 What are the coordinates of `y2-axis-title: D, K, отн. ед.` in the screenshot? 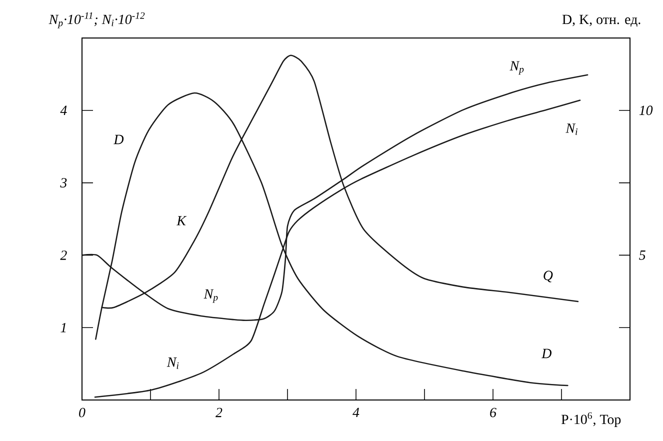 It's located at (601, 20).